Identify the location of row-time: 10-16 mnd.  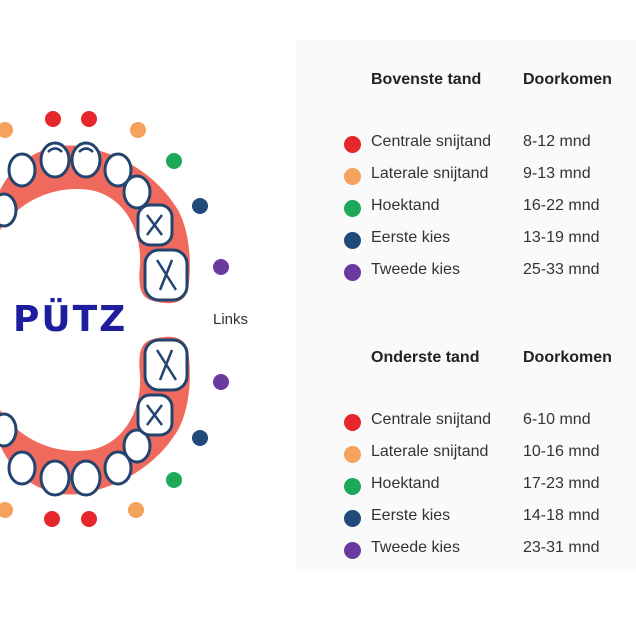
(561, 451).